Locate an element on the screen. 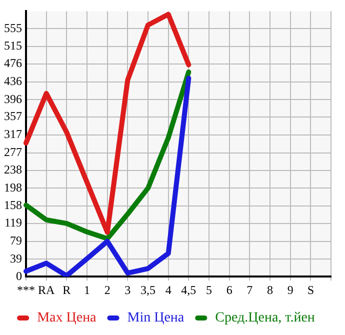  y-tick-label: 476 is located at coordinates (13, 63).